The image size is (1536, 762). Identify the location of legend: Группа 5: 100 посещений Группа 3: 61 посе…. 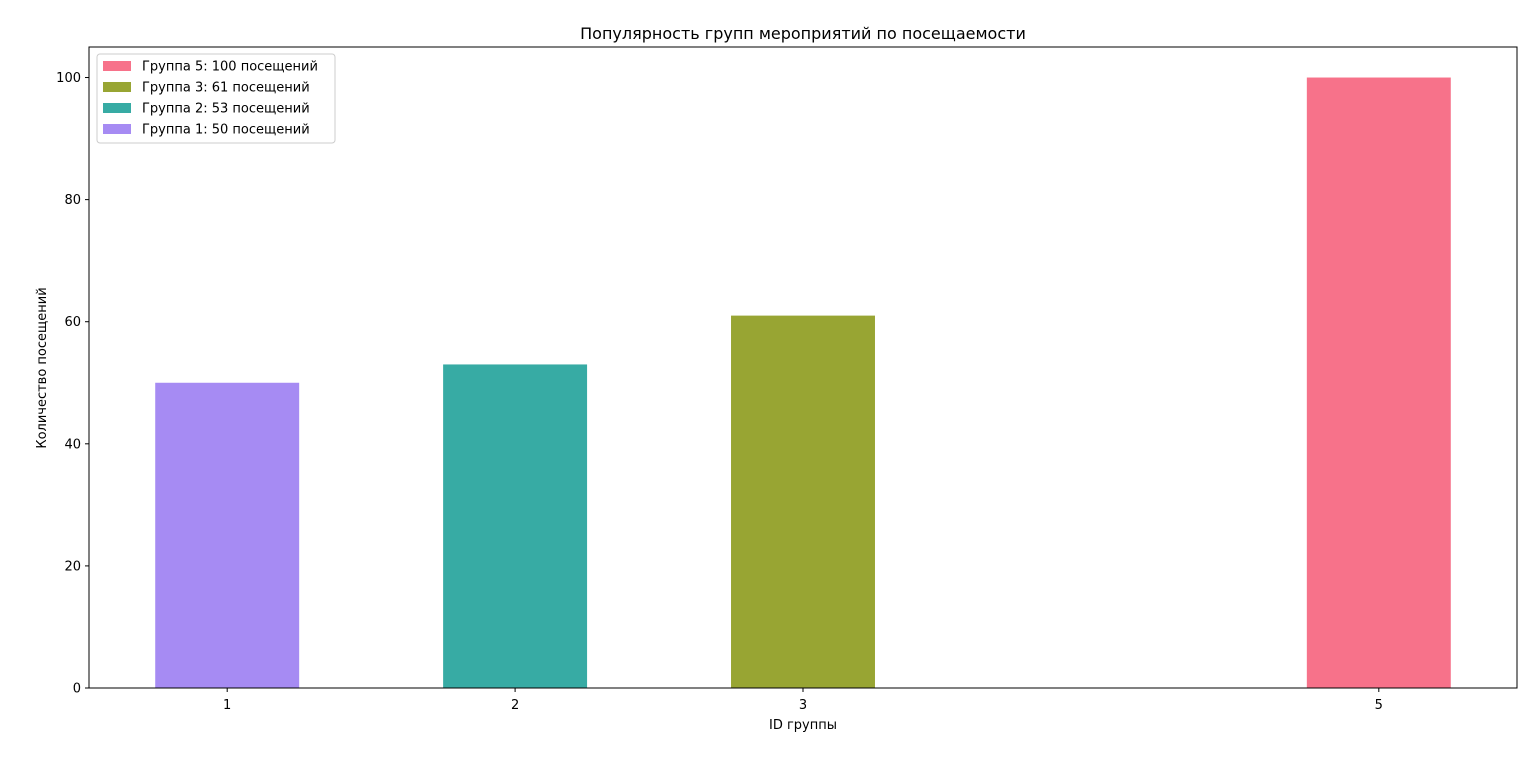
(216, 98).